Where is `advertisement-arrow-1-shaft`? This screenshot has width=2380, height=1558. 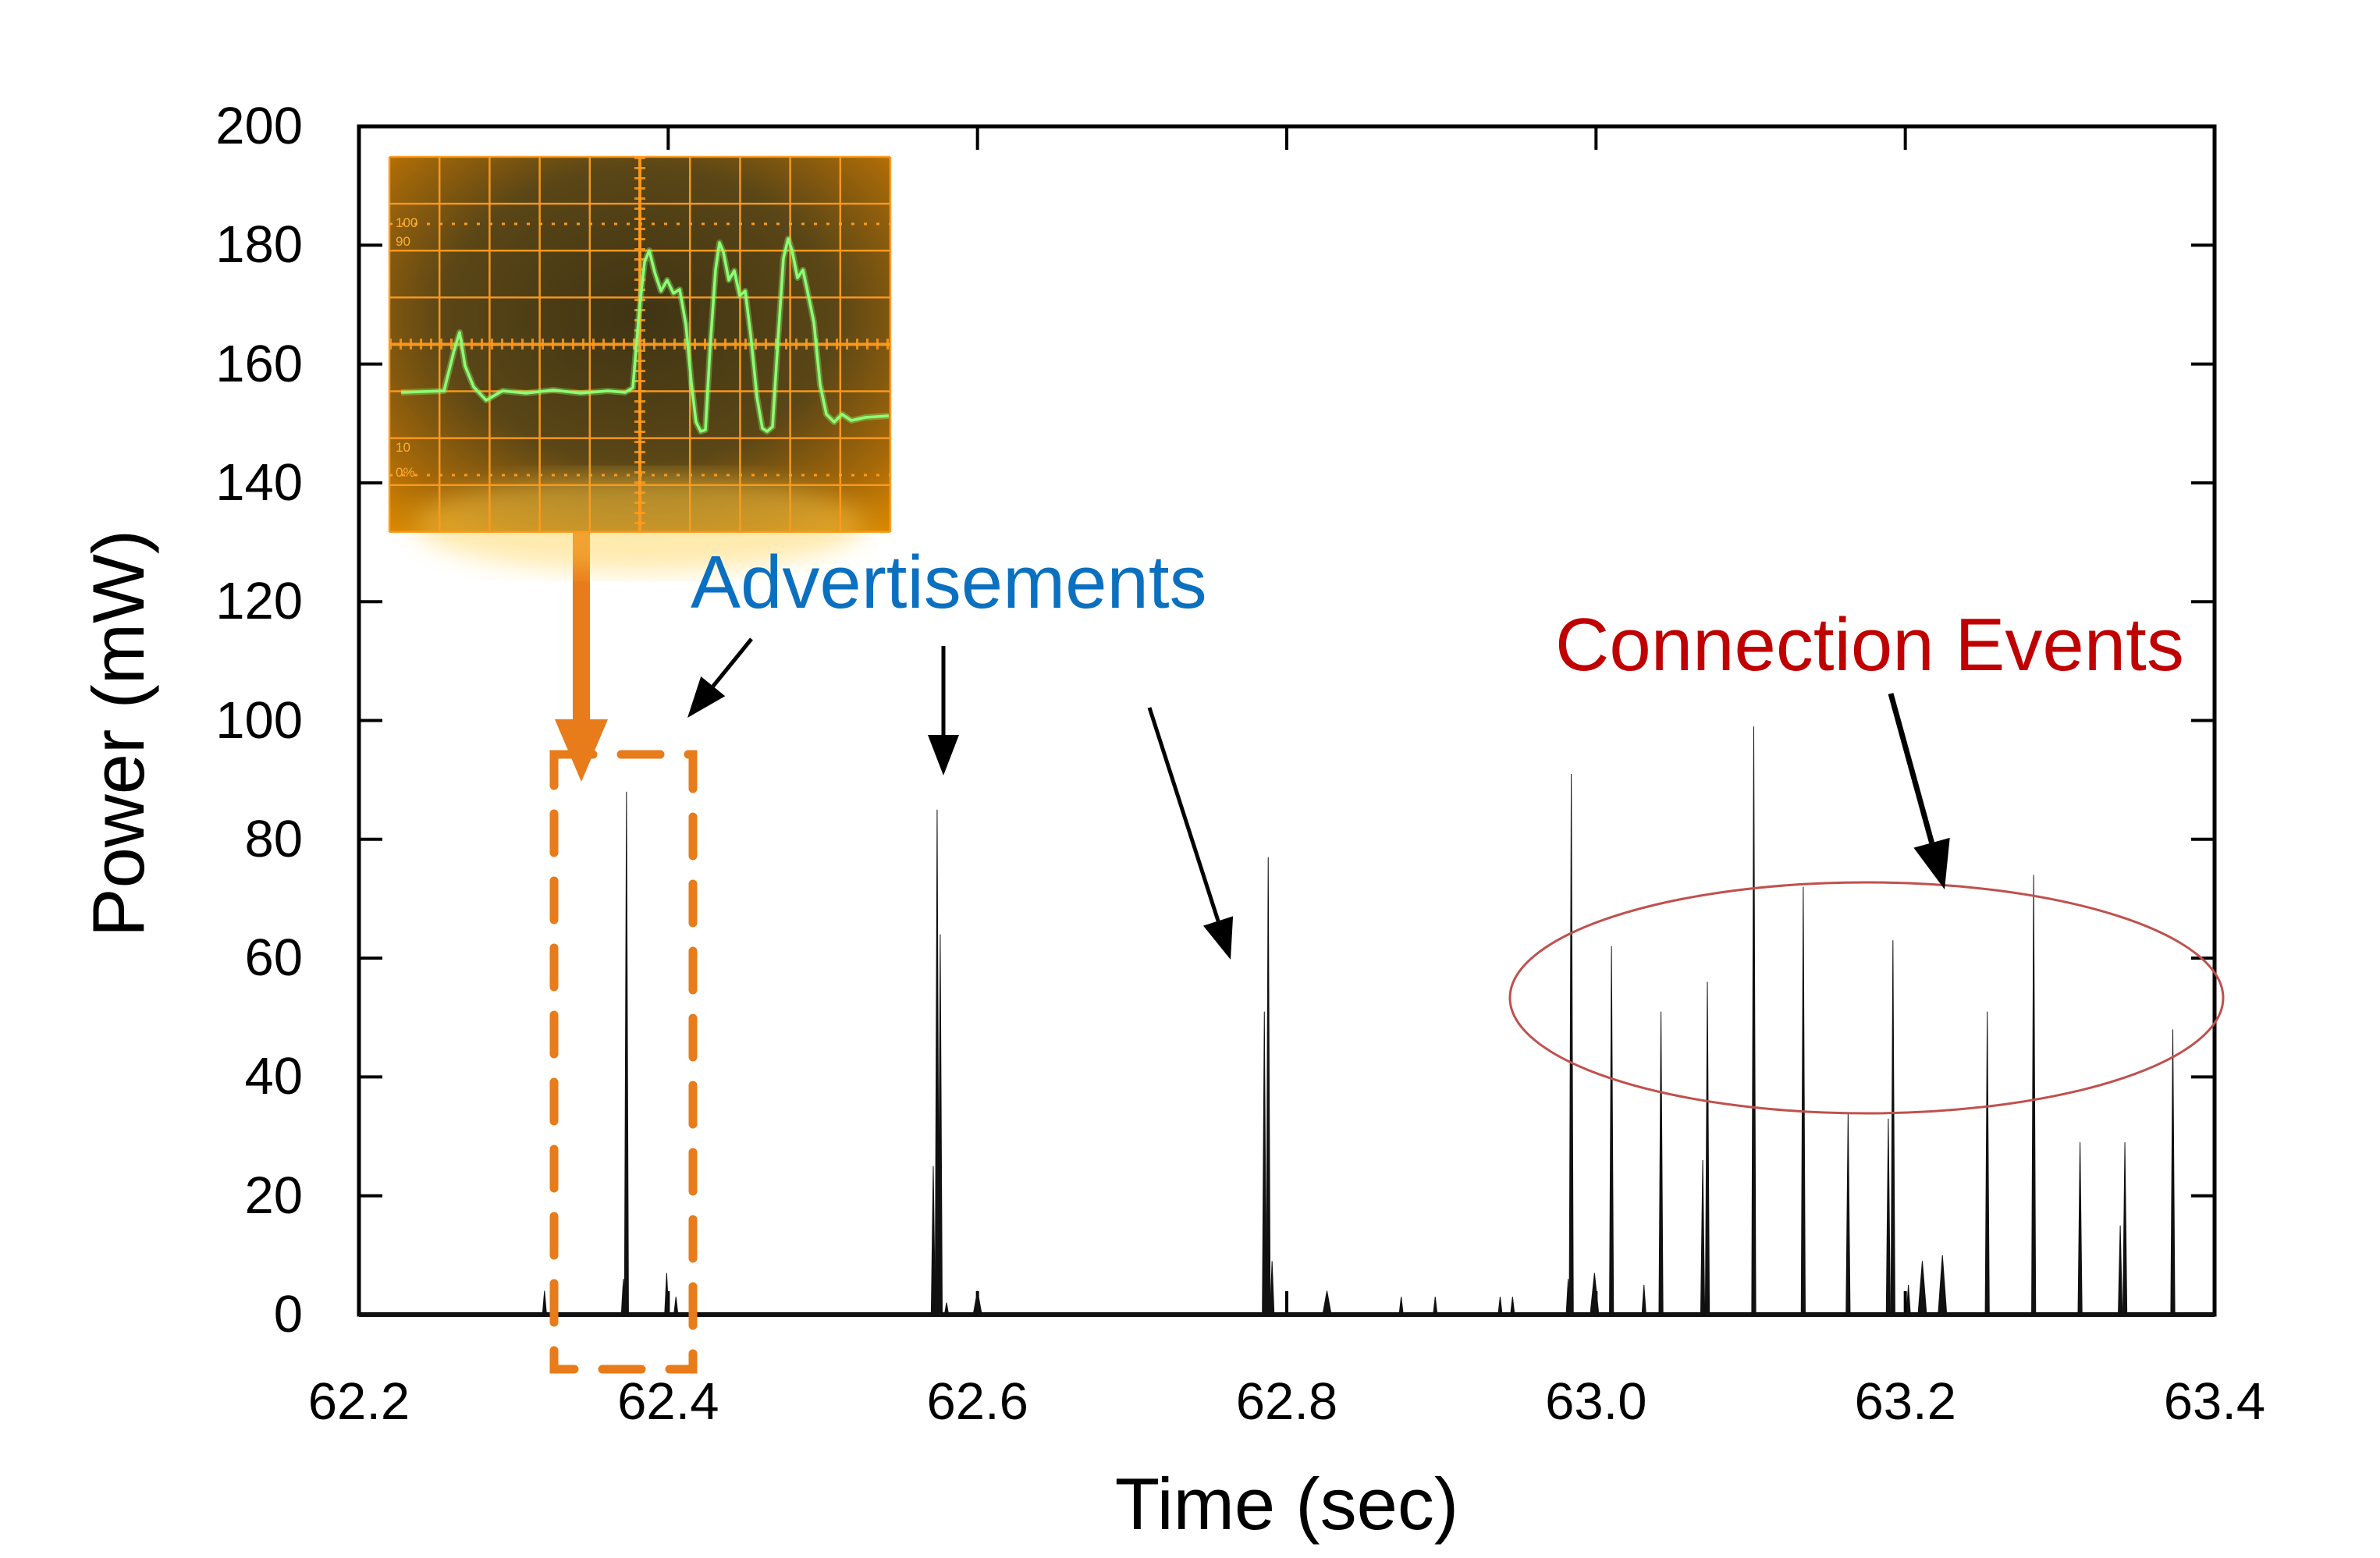
advertisement-arrow-1-shaft is located at coordinates (732, 662).